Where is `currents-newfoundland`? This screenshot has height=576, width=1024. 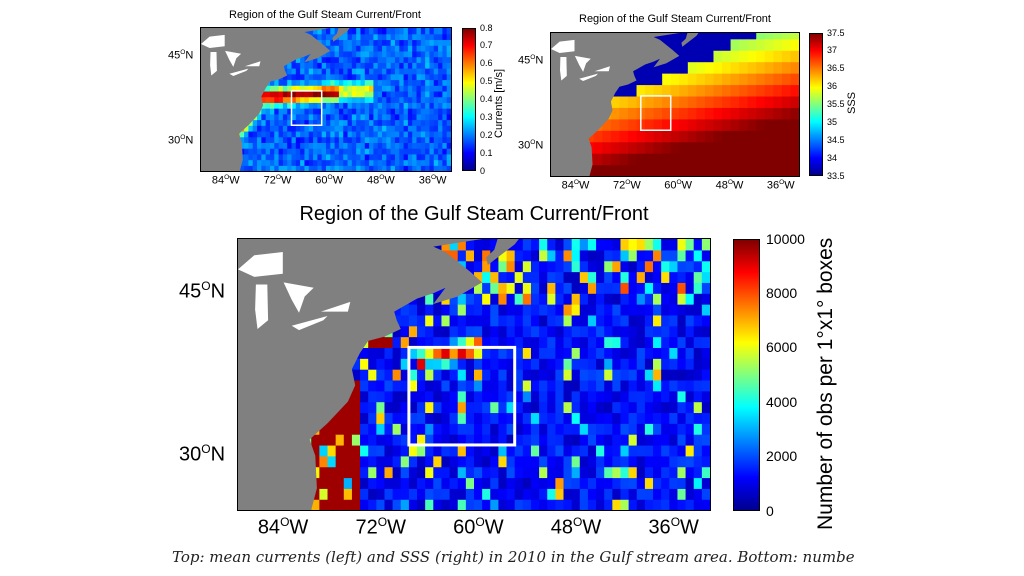 currents-newfoundland is located at coordinates (341, 35).